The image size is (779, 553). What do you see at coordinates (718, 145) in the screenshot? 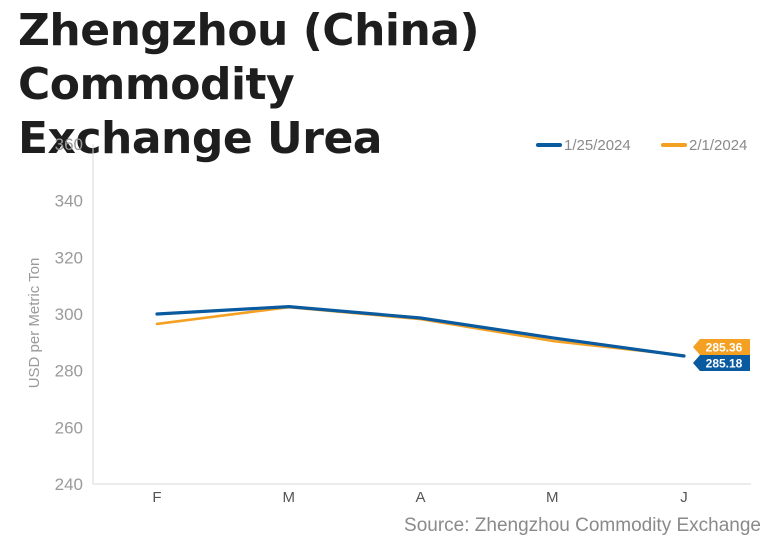
I see `legend-label: 2/1/2024` at bounding box center [718, 145].